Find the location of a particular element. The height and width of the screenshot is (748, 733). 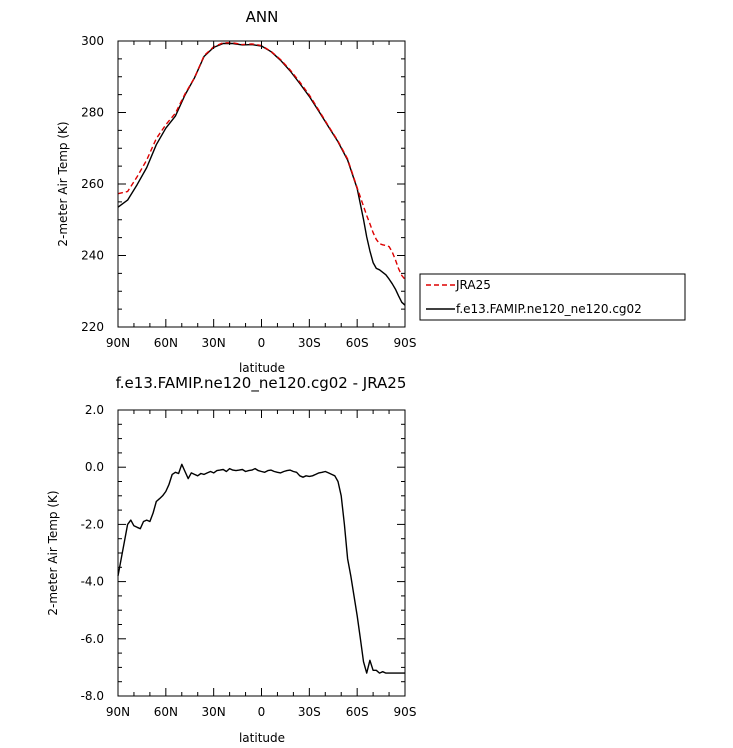

y-tick-label: 0.0 is located at coordinates (94, 467).